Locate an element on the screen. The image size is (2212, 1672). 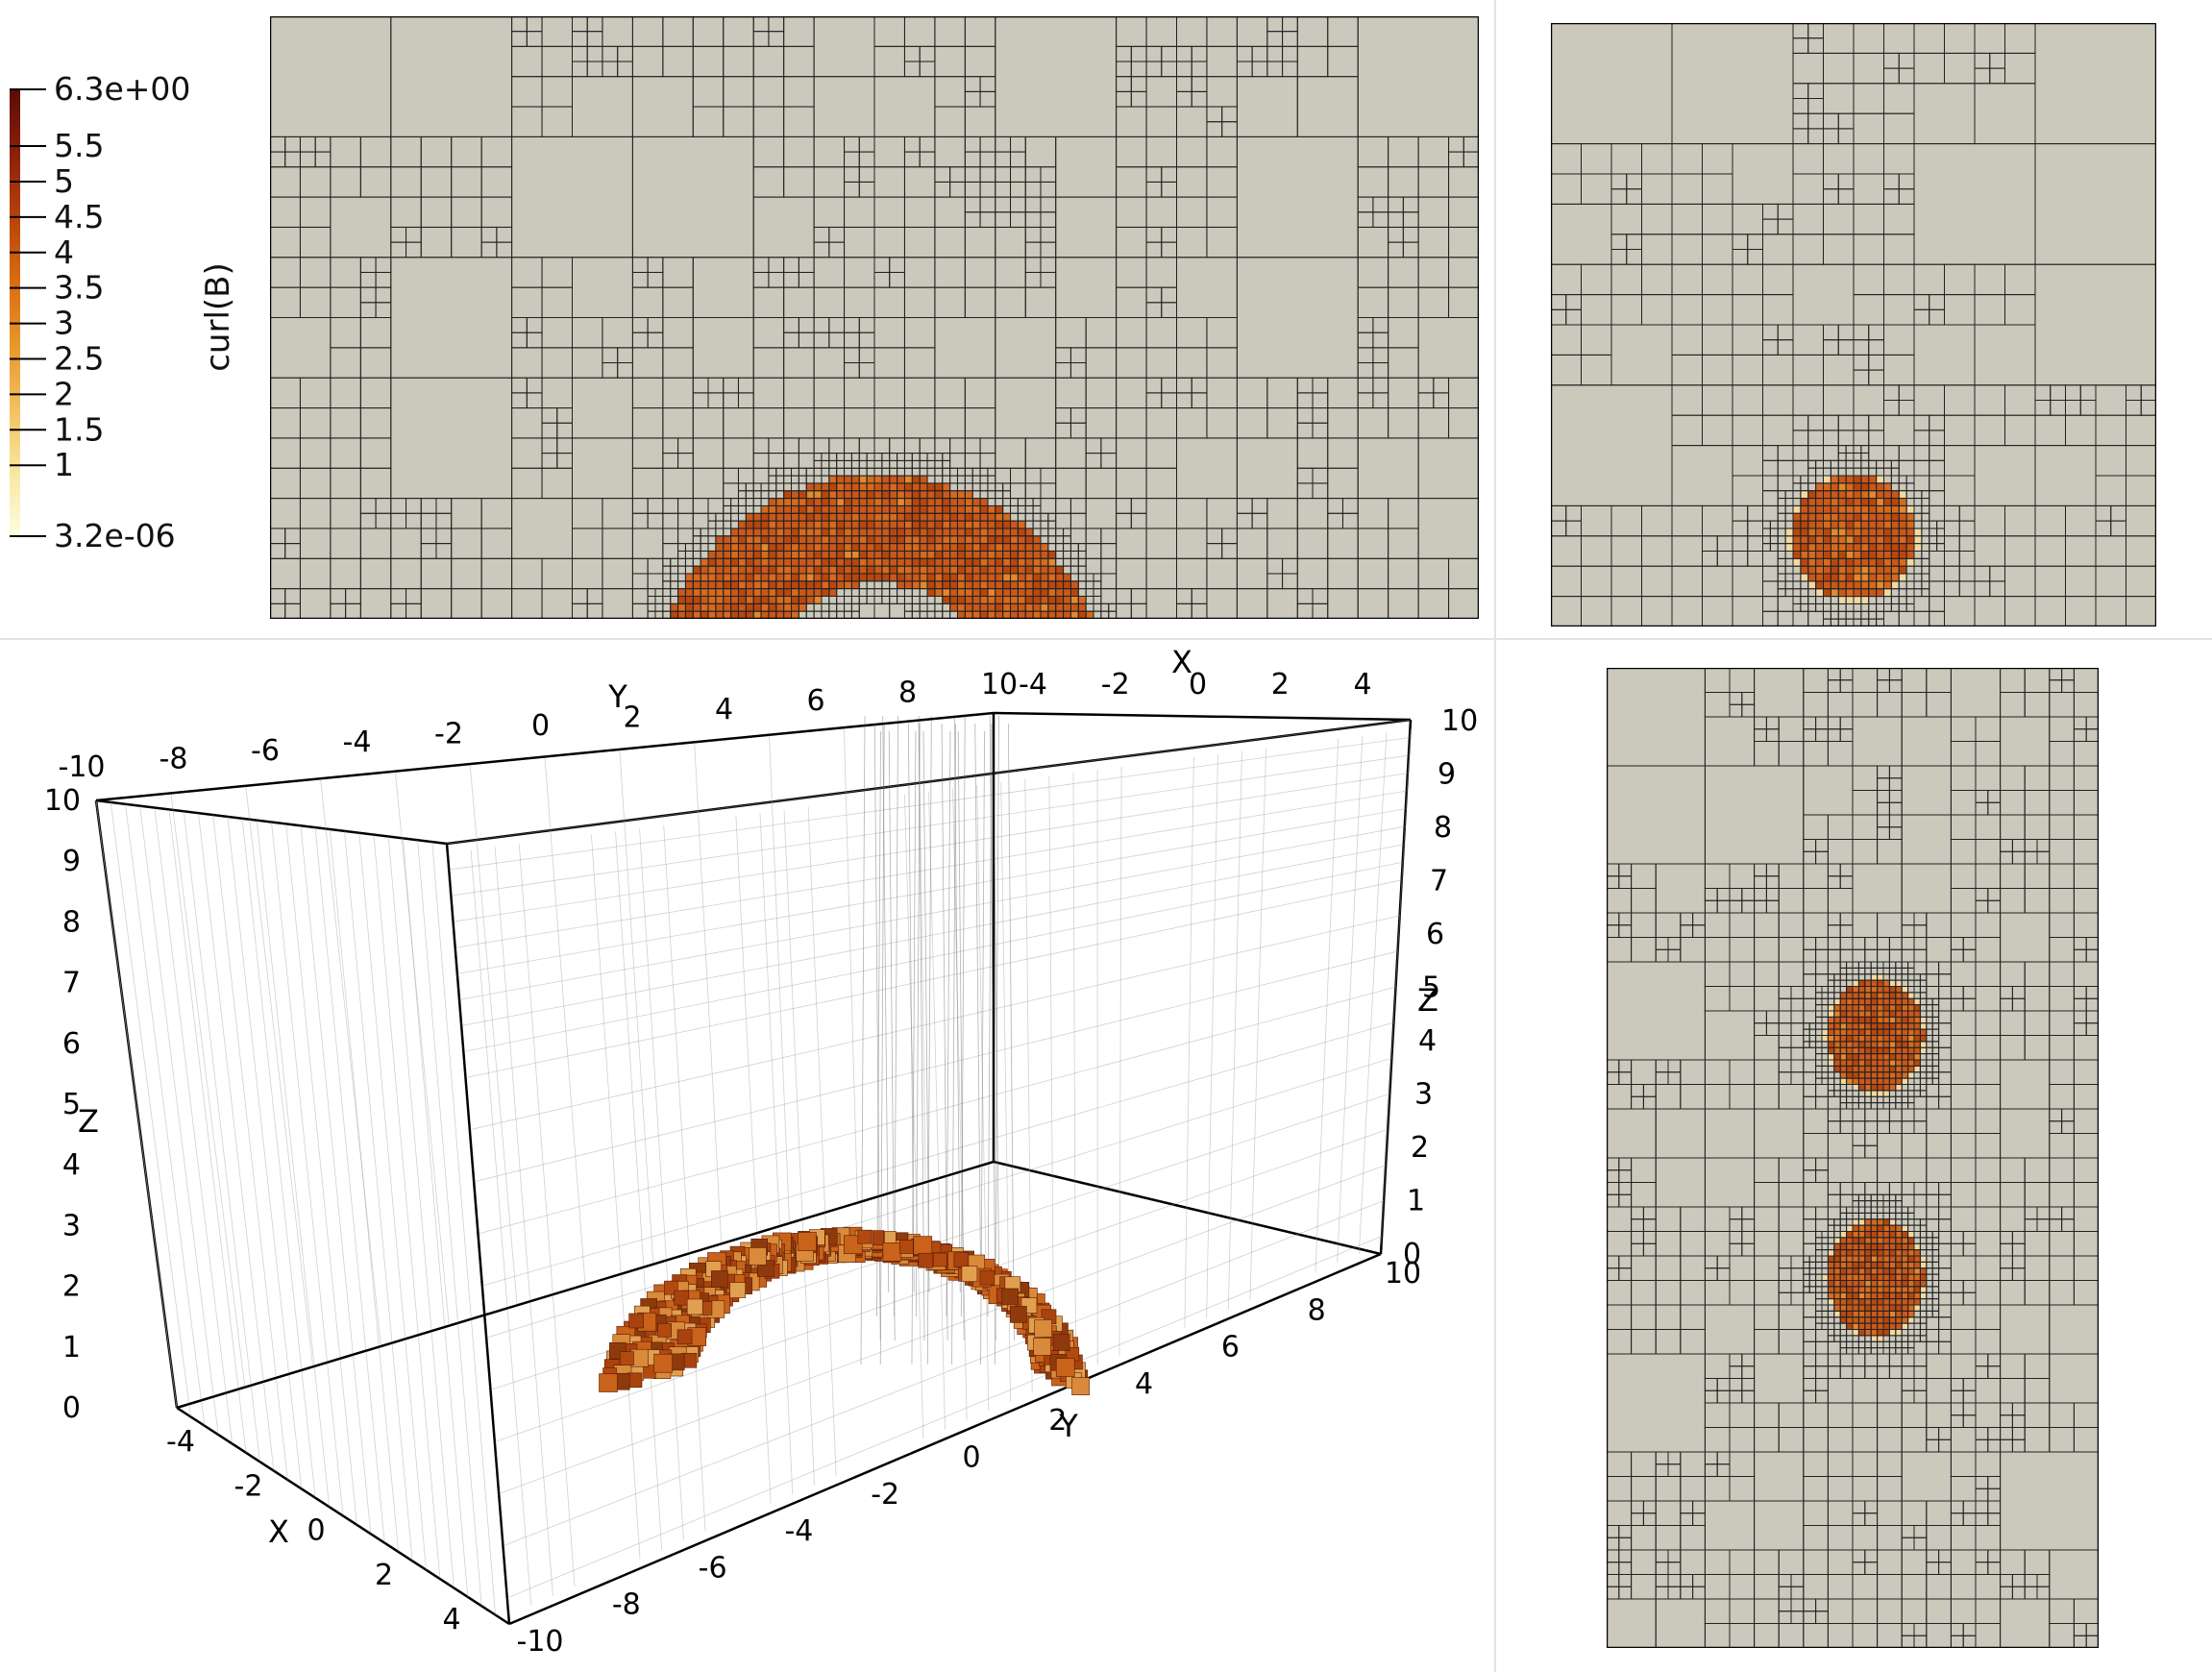
colorbar-tick-label: 4 is located at coordinates (64, 252).